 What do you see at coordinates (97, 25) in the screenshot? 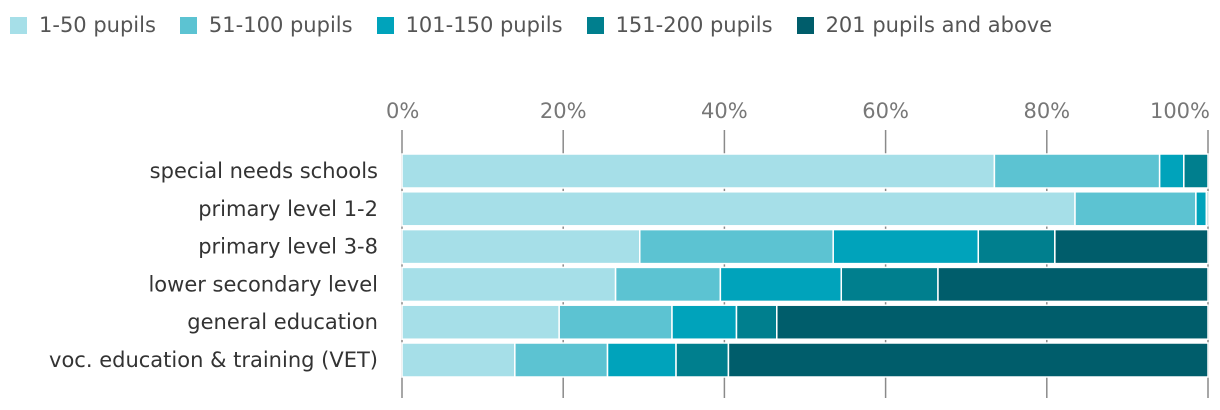
I see `legend-label: 1-50 pupils` at bounding box center [97, 25].